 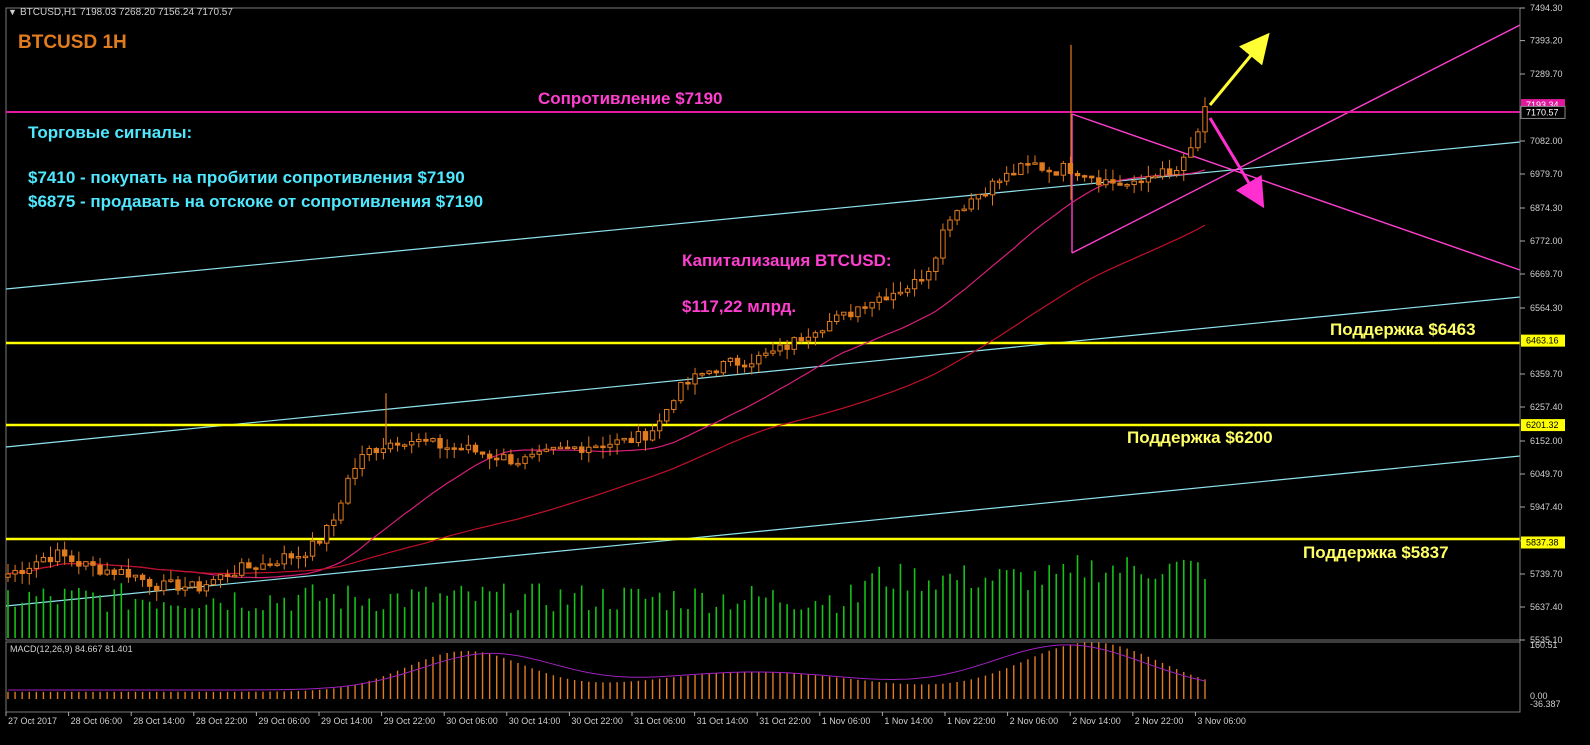 What do you see at coordinates (1542, 112) in the screenshot?
I see `price-tag-label-current: 7170.57` at bounding box center [1542, 112].